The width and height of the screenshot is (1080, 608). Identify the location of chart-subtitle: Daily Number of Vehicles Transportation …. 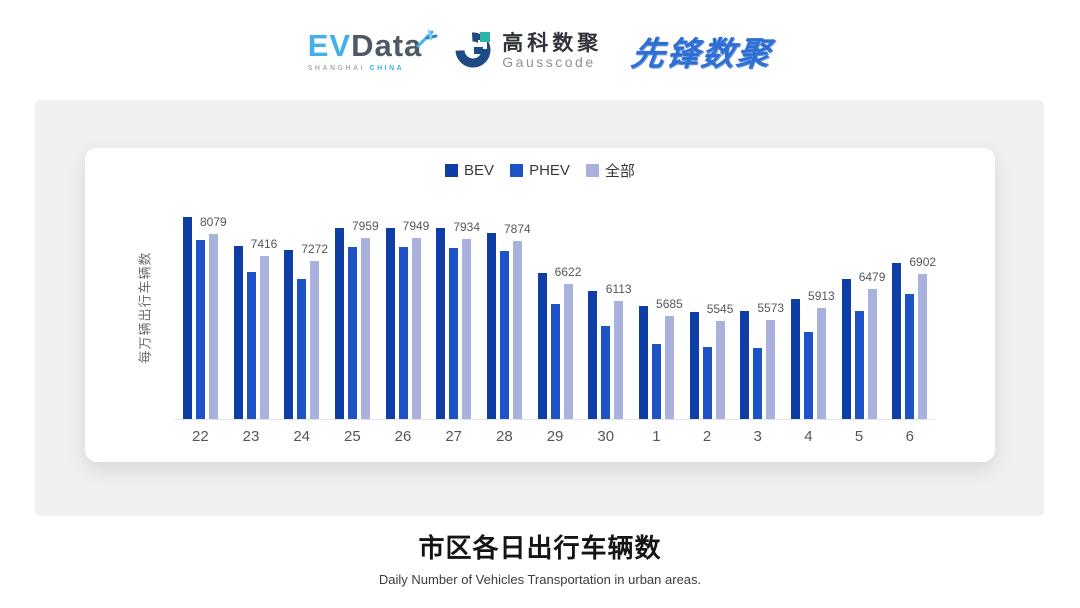
(540, 579).